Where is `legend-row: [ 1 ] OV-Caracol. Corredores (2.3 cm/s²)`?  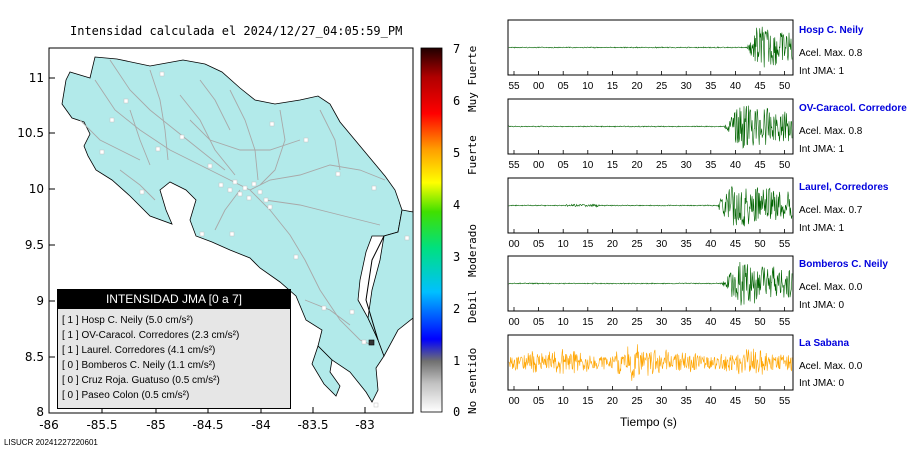
legend-row: [ 1 ] OV-Caracol. Corredores (2.3 cm/s²) is located at coordinates (151, 335).